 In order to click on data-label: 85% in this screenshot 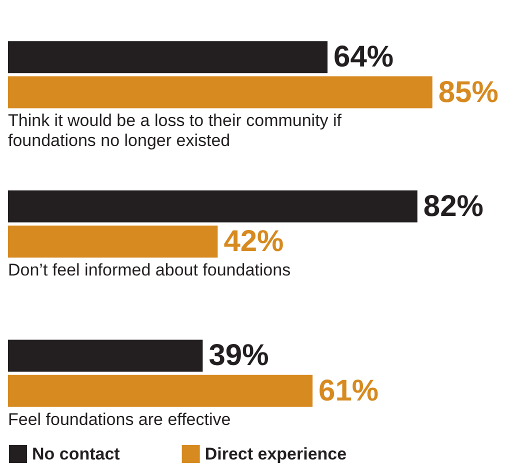, I will do `click(468, 92)`.